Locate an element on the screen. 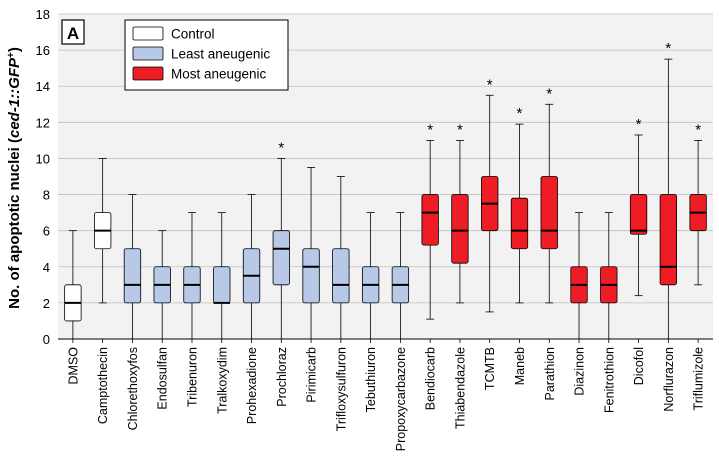 The image size is (719, 470). box-dicofol: * is located at coordinates (638, 206).